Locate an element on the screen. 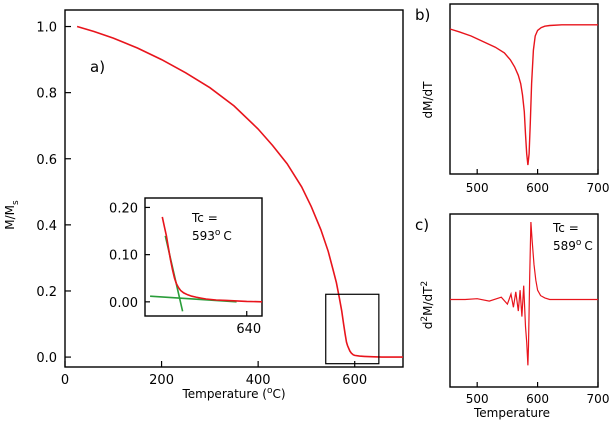 This screenshot has width=610, height=425. panel-a-x-tick-label: 200 is located at coordinates (161, 380).